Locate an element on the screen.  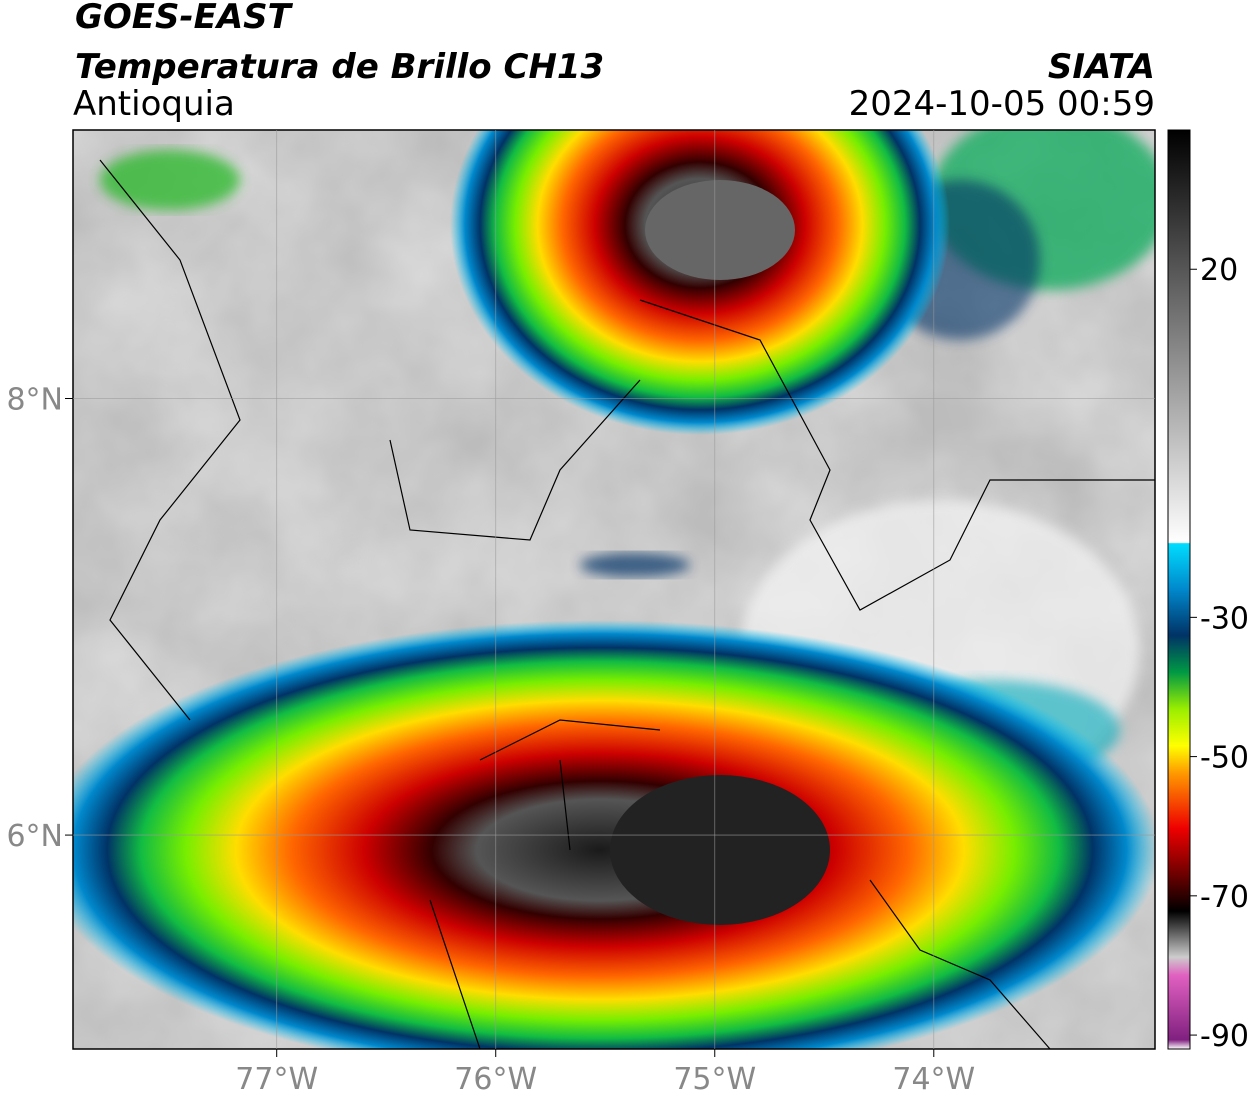
colorbar-label: -70 is located at coordinates (1224, 897).